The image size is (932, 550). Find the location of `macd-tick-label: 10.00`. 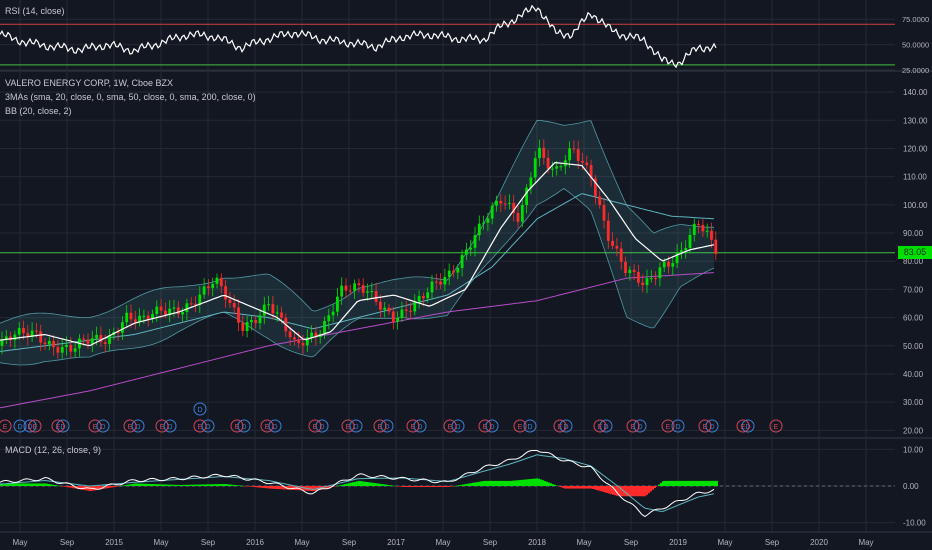

macd-tick-label: 10.00 is located at coordinates (913, 449).